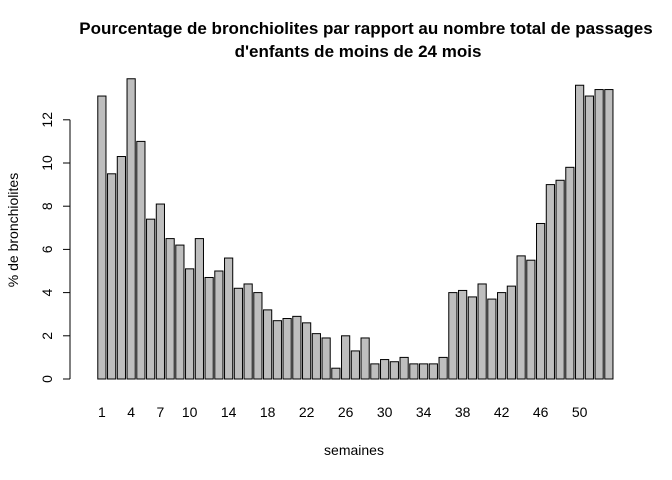 The image size is (672, 480). What do you see at coordinates (354, 450) in the screenshot?
I see `x-axis-label: semaines` at bounding box center [354, 450].